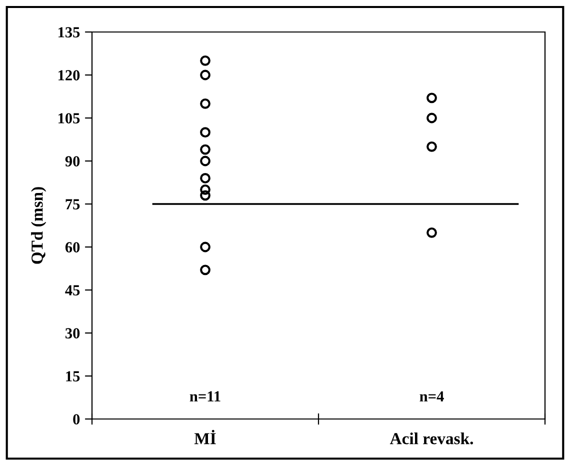 The height and width of the screenshot is (468, 570). I want to click on y-tick-label: 30, so click(72, 333).